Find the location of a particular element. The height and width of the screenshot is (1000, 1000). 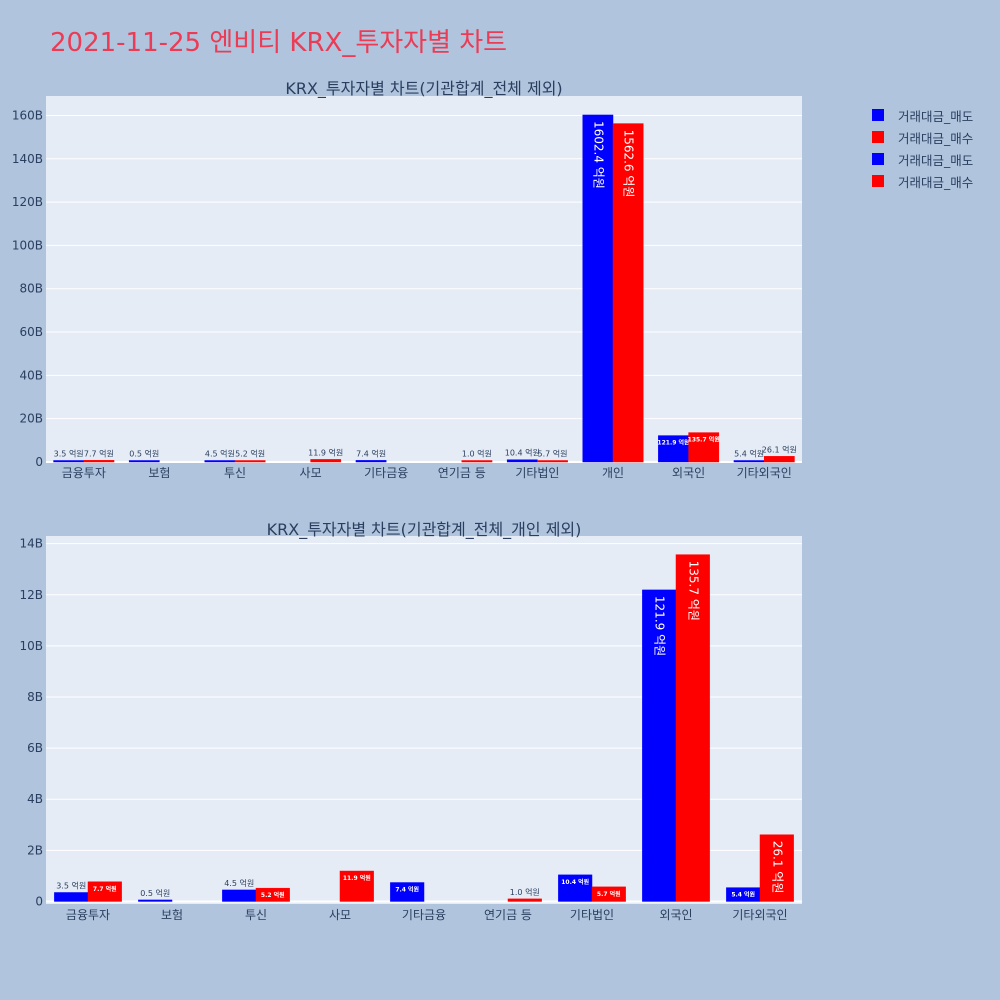

legend-item-sell-1: 거래대금_매도 is located at coordinates (922, 115).